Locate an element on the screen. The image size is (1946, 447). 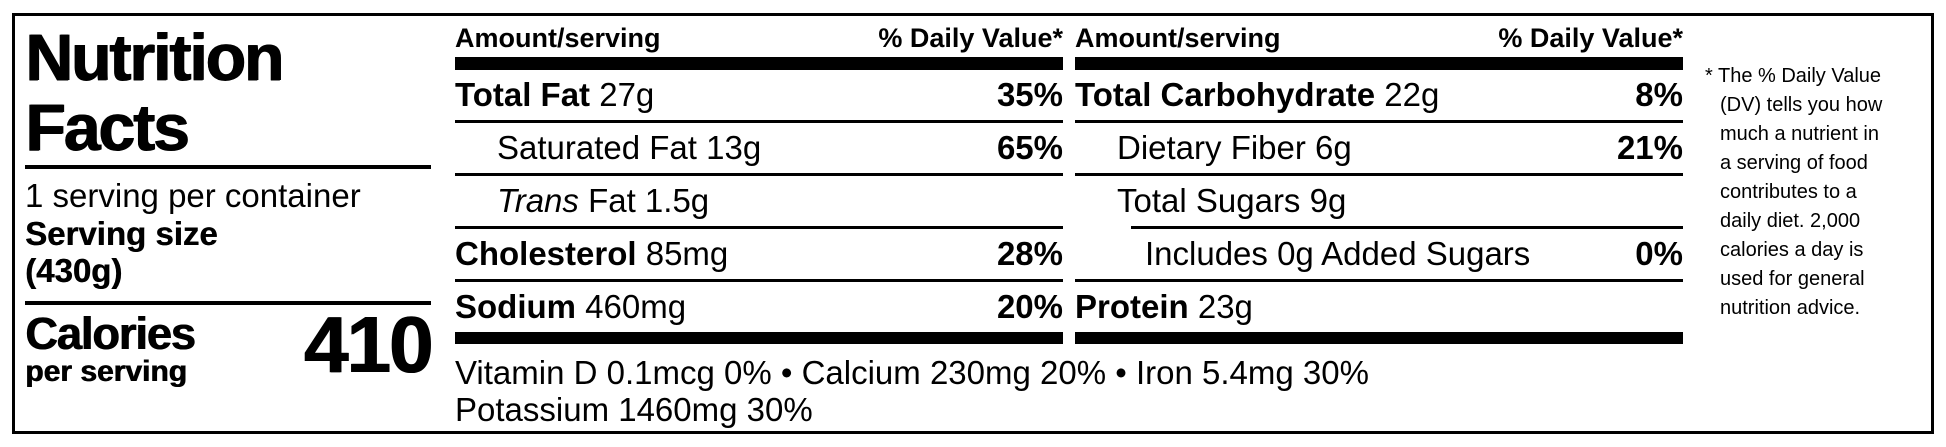
footnote-line: calories a day is is located at coordinates (1792, 250).